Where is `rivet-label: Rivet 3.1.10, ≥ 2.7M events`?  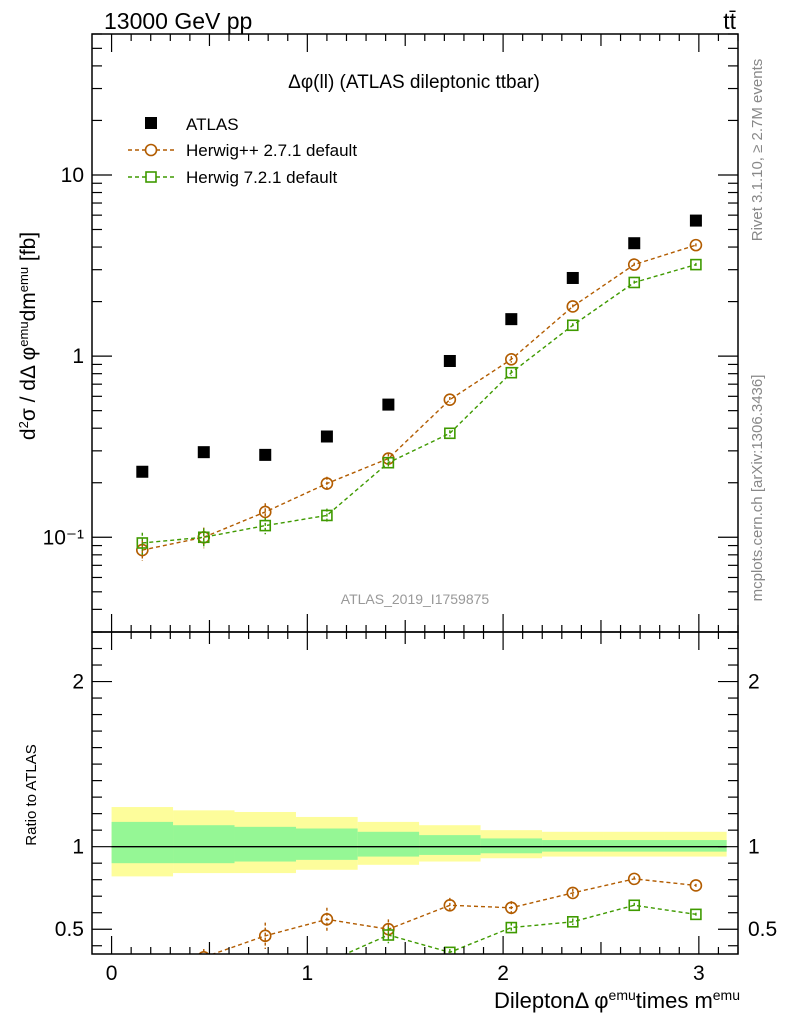
rivet-label: Rivet 3.1.10, ≥ 2.7M events is located at coordinates (757, 150).